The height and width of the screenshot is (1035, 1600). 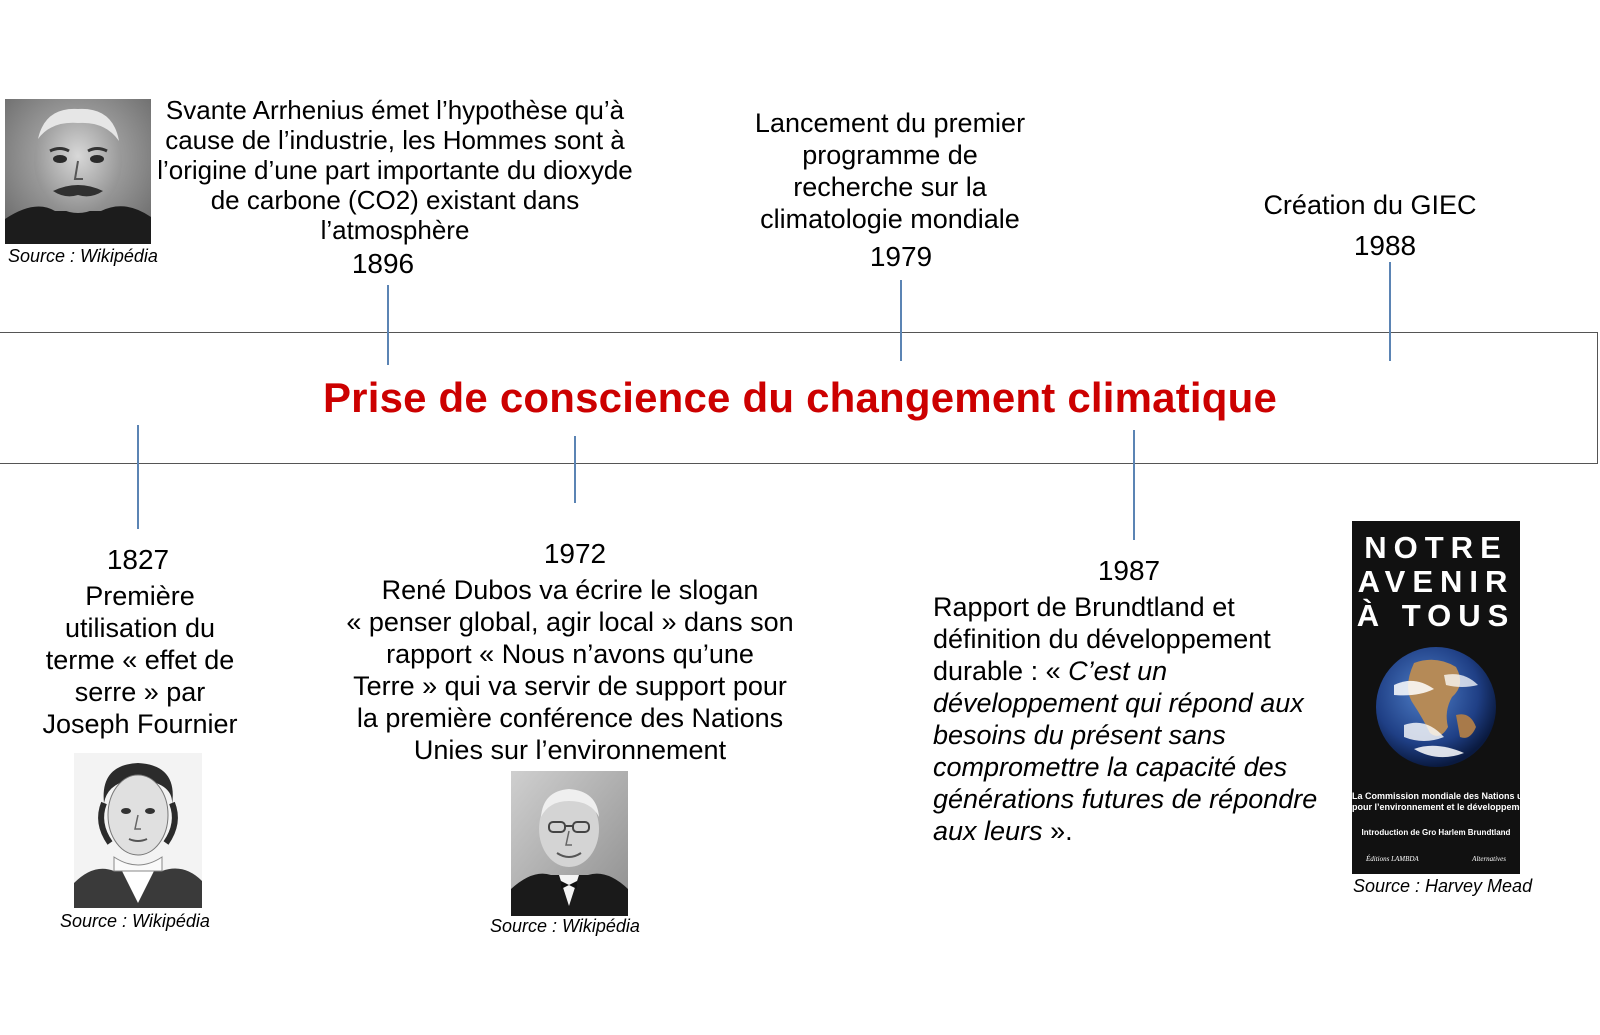 What do you see at coordinates (988, 831) in the screenshot?
I see `quote-end: aux leurs` at bounding box center [988, 831].